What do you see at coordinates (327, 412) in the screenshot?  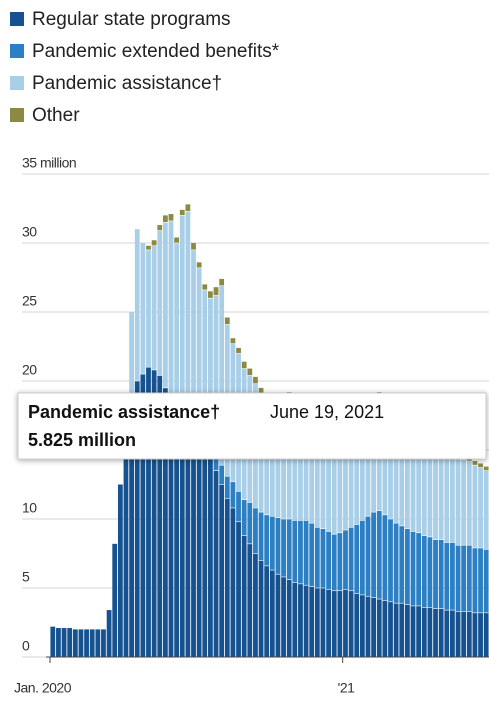 I see `tooltip-date: June 19, 2021` at bounding box center [327, 412].